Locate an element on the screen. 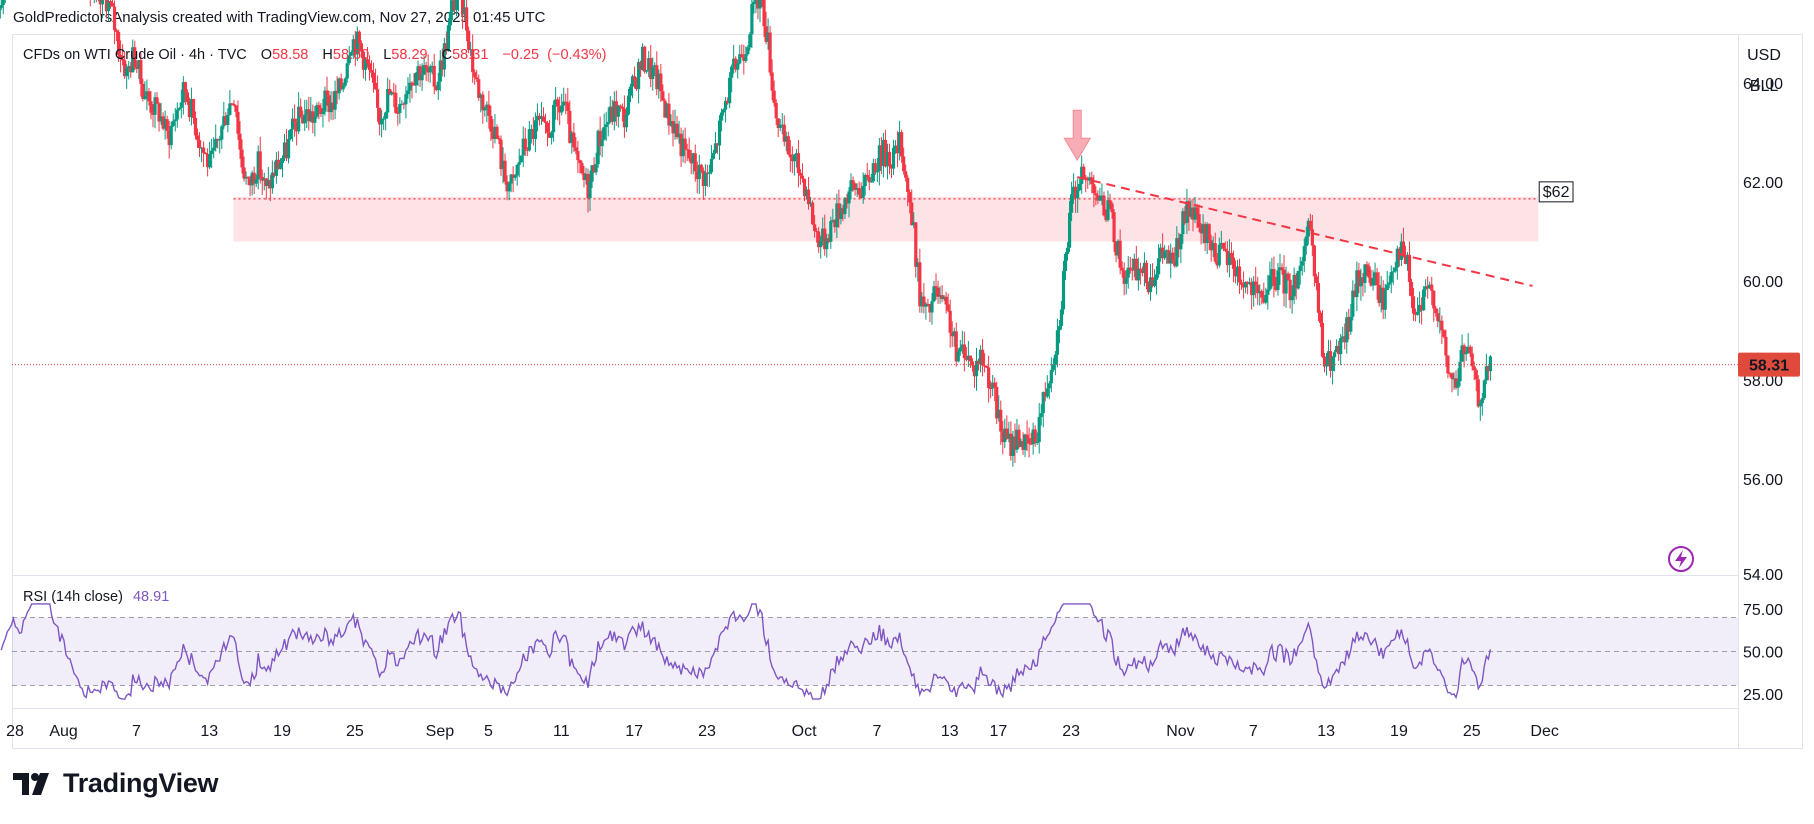 The image size is (1814, 824). x-tick-label: 23 is located at coordinates (707, 731).